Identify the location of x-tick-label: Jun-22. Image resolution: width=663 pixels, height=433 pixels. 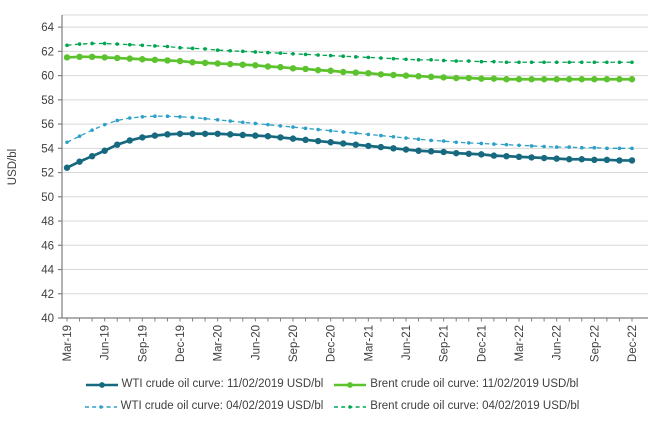
(558, 342).